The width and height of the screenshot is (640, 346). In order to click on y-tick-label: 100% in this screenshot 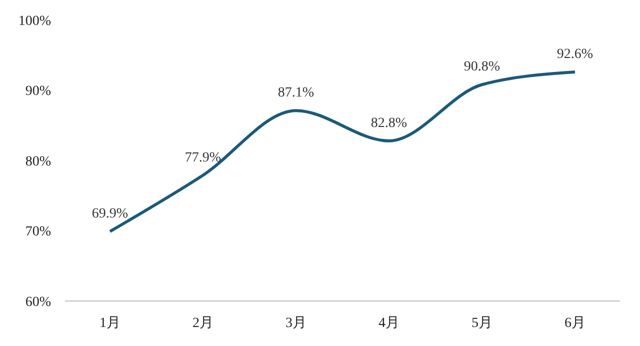, I will do `click(35, 21)`.